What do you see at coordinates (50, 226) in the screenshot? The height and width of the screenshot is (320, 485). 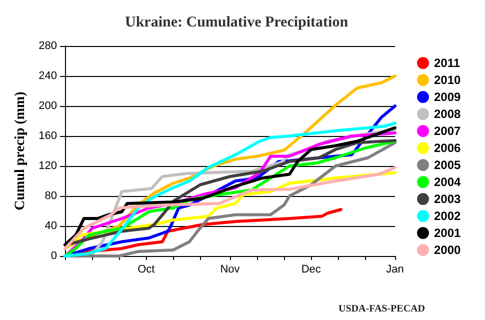 I see `y-tick-label: 40` at bounding box center [50, 226].